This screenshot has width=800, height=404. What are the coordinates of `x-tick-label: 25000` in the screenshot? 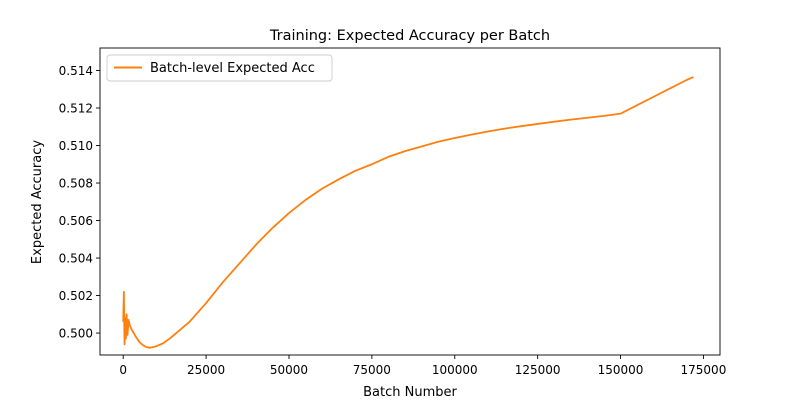 It's located at (206, 370).